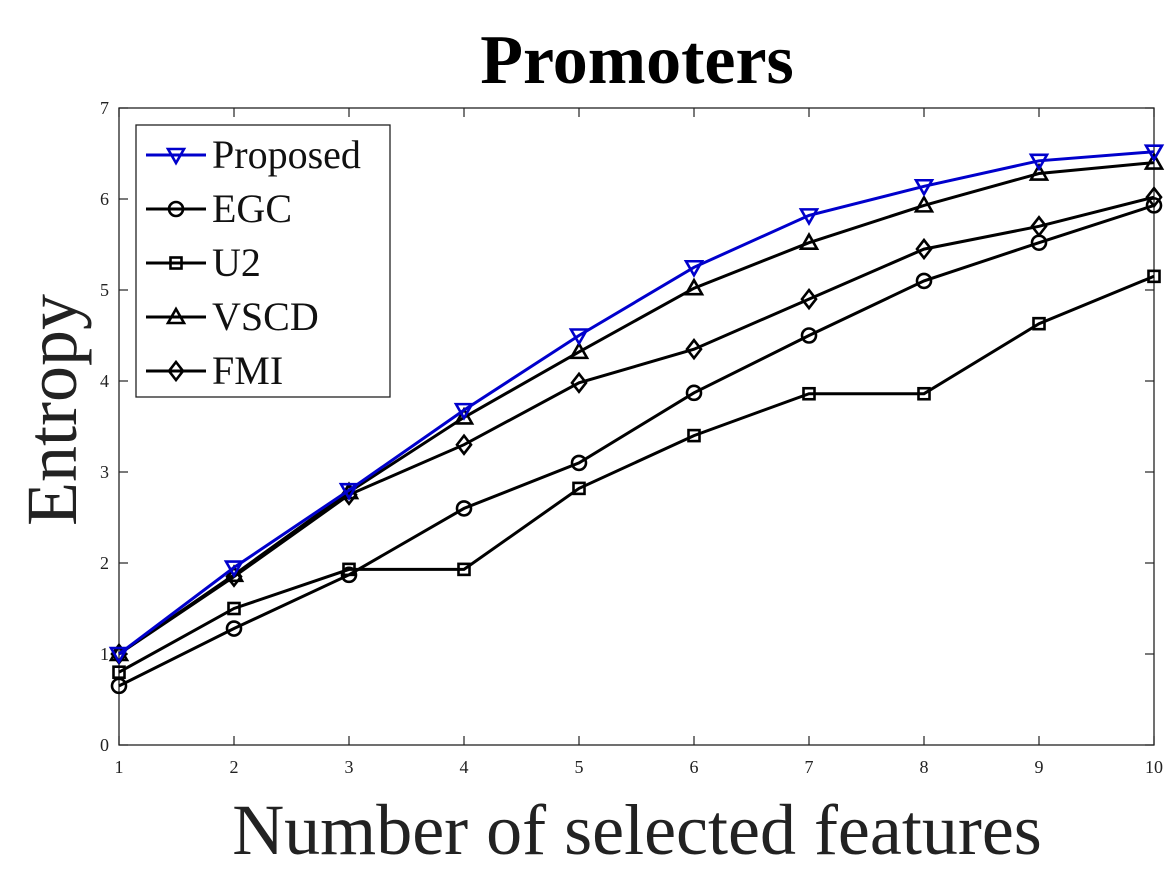 This screenshot has width=1167, height=875. Describe the element at coordinates (104, 745) in the screenshot. I see `y-tick-label: 0` at that location.